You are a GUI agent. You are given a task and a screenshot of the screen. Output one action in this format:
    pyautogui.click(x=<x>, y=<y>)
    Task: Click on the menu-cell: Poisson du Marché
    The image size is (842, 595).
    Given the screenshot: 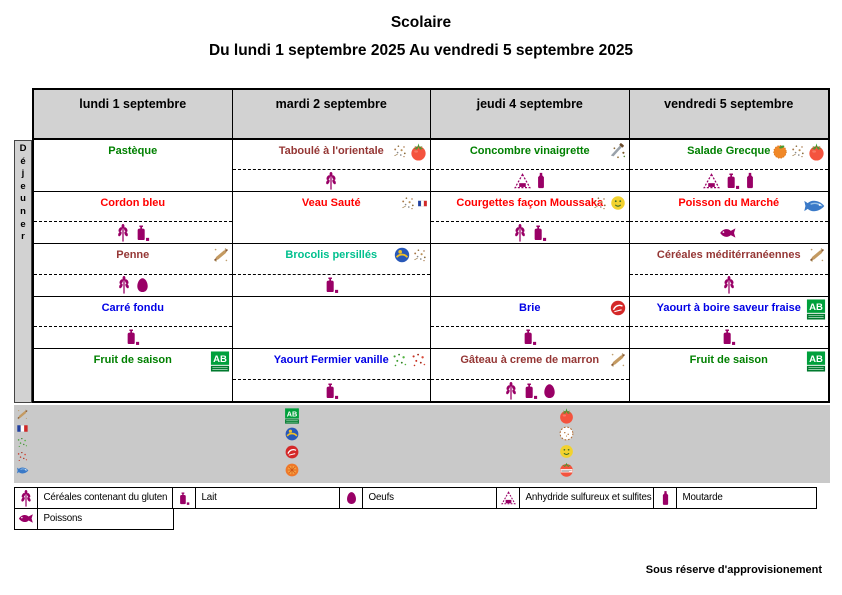 What is the action you would take?
    pyautogui.click(x=728, y=218)
    